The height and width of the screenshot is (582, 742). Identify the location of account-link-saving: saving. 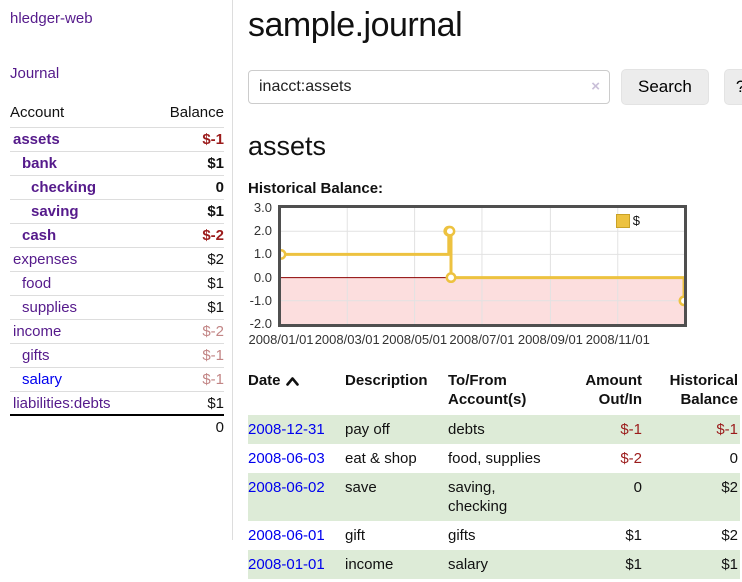
(55, 211).